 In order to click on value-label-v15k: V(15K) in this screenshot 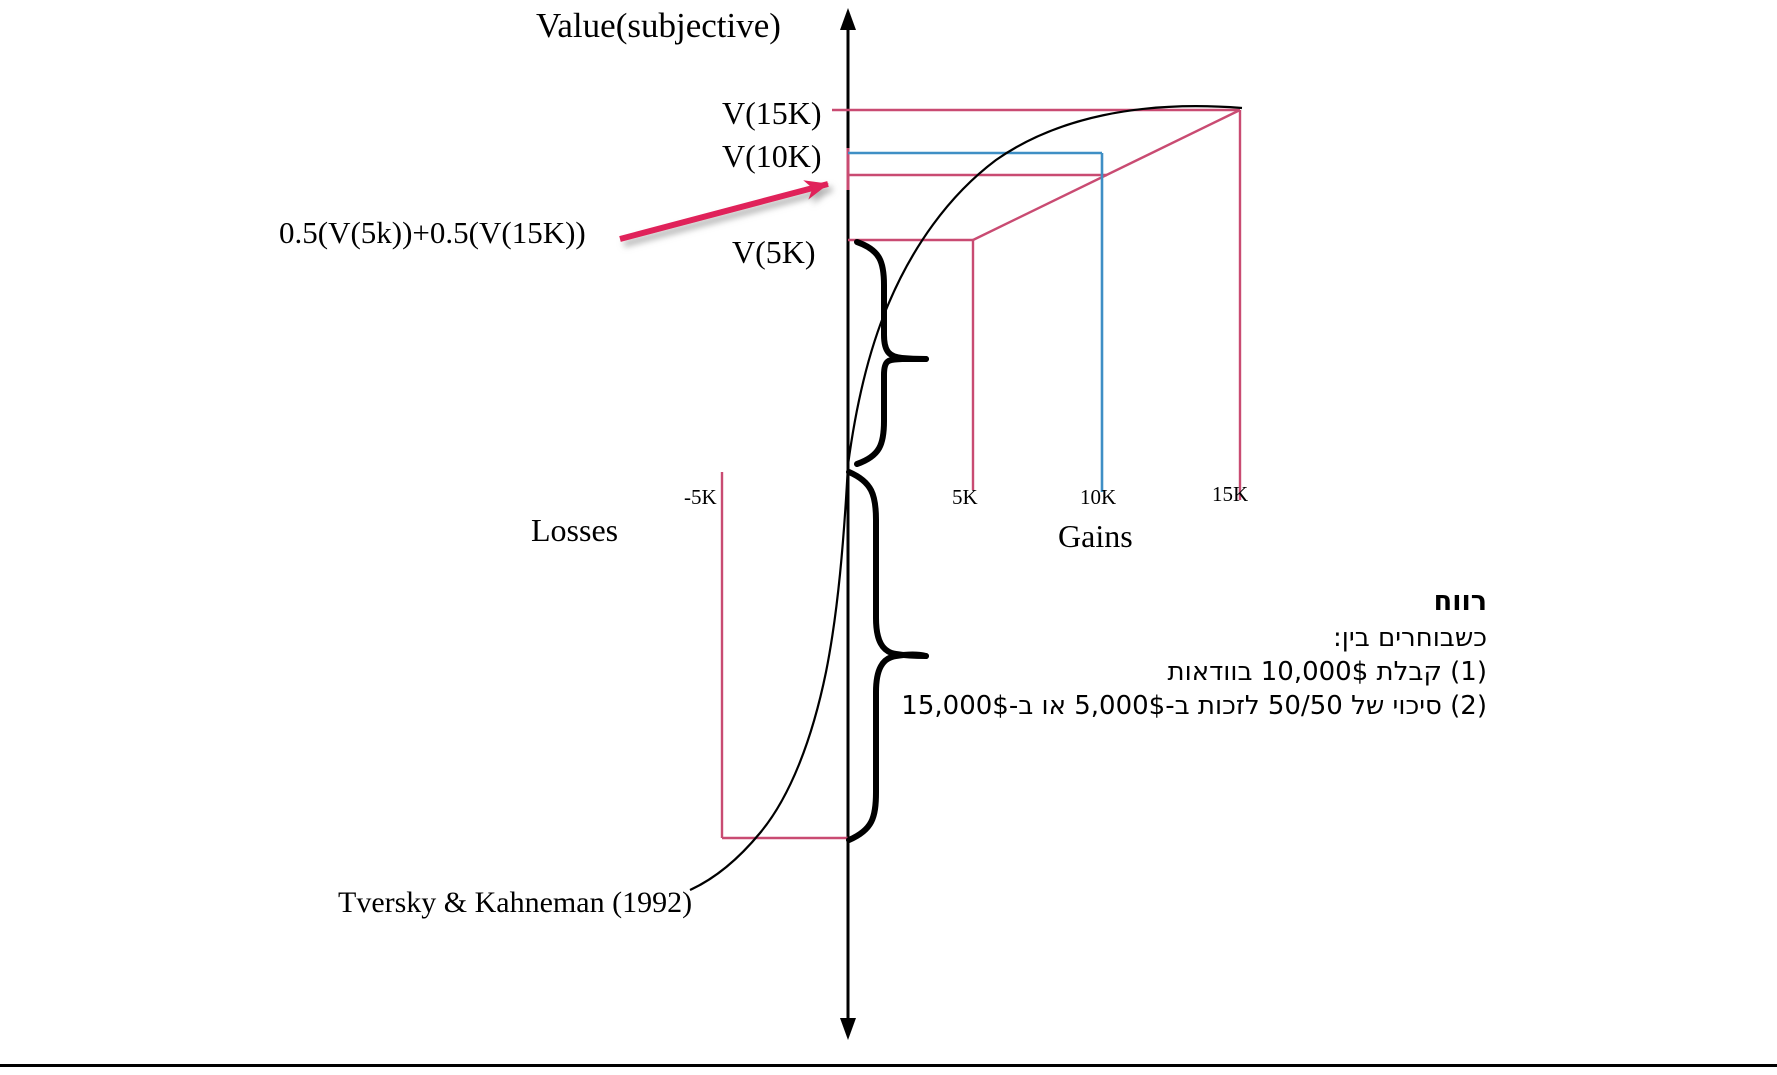, I will do `click(772, 113)`.